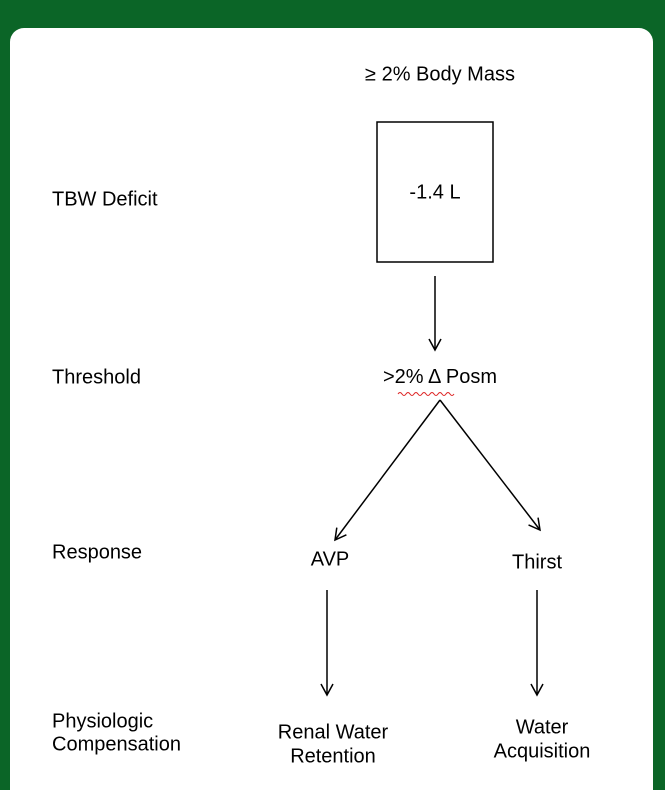 The width and height of the screenshot is (665, 795). What do you see at coordinates (414, 377) in the screenshot?
I see `node-label-part: >2% Δ` at bounding box center [414, 377].